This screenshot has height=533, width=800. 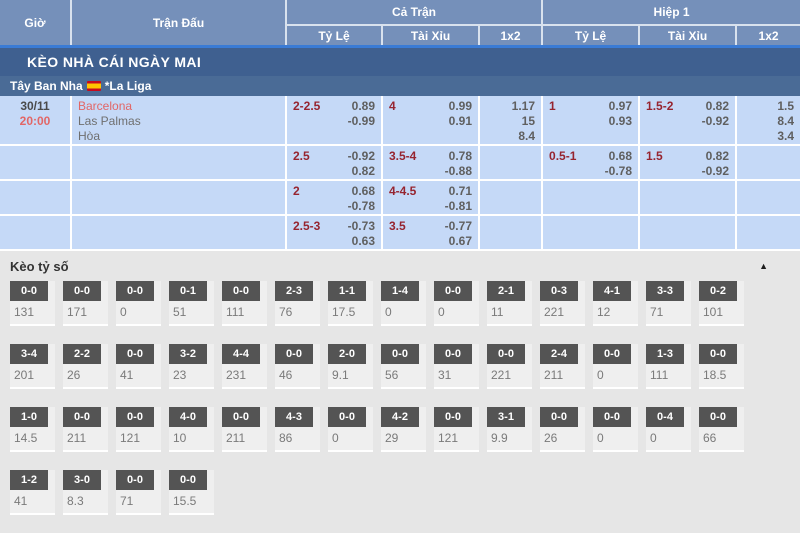 I want to click on score-box: 0-3, so click(x=559, y=291).